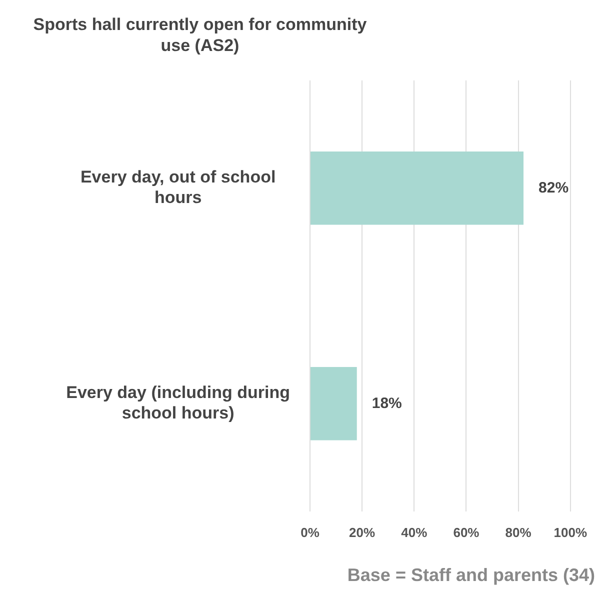 This screenshot has height=607, width=601. What do you see at coordinates (553, 187) in the screenshot?
I see `data-label: 82%` at bounding box center [553, 187].